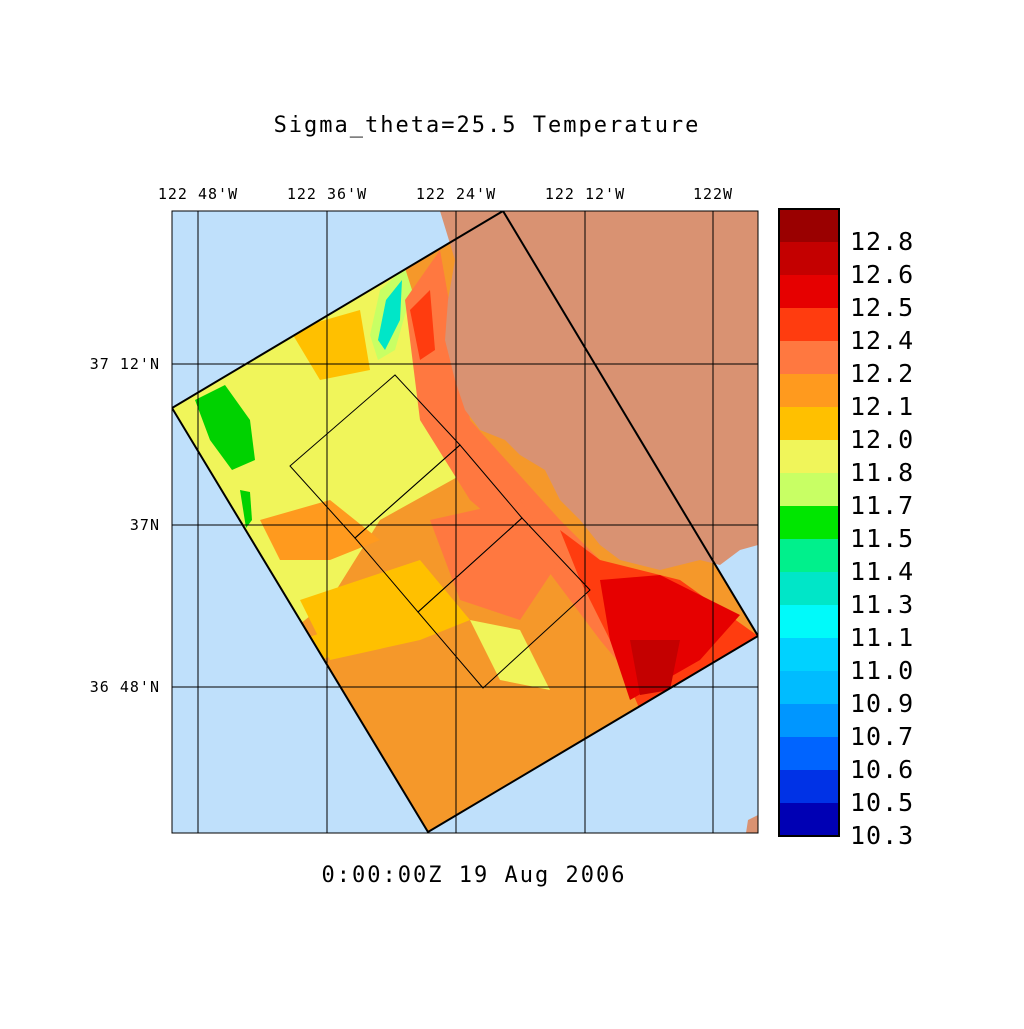 Image resolution: width=1024 pixels, height=1029 pixels. What do you see at coordinates (385, 610) in the screenshot?
I see `field-band-gold` at bounding box center [385, 610].